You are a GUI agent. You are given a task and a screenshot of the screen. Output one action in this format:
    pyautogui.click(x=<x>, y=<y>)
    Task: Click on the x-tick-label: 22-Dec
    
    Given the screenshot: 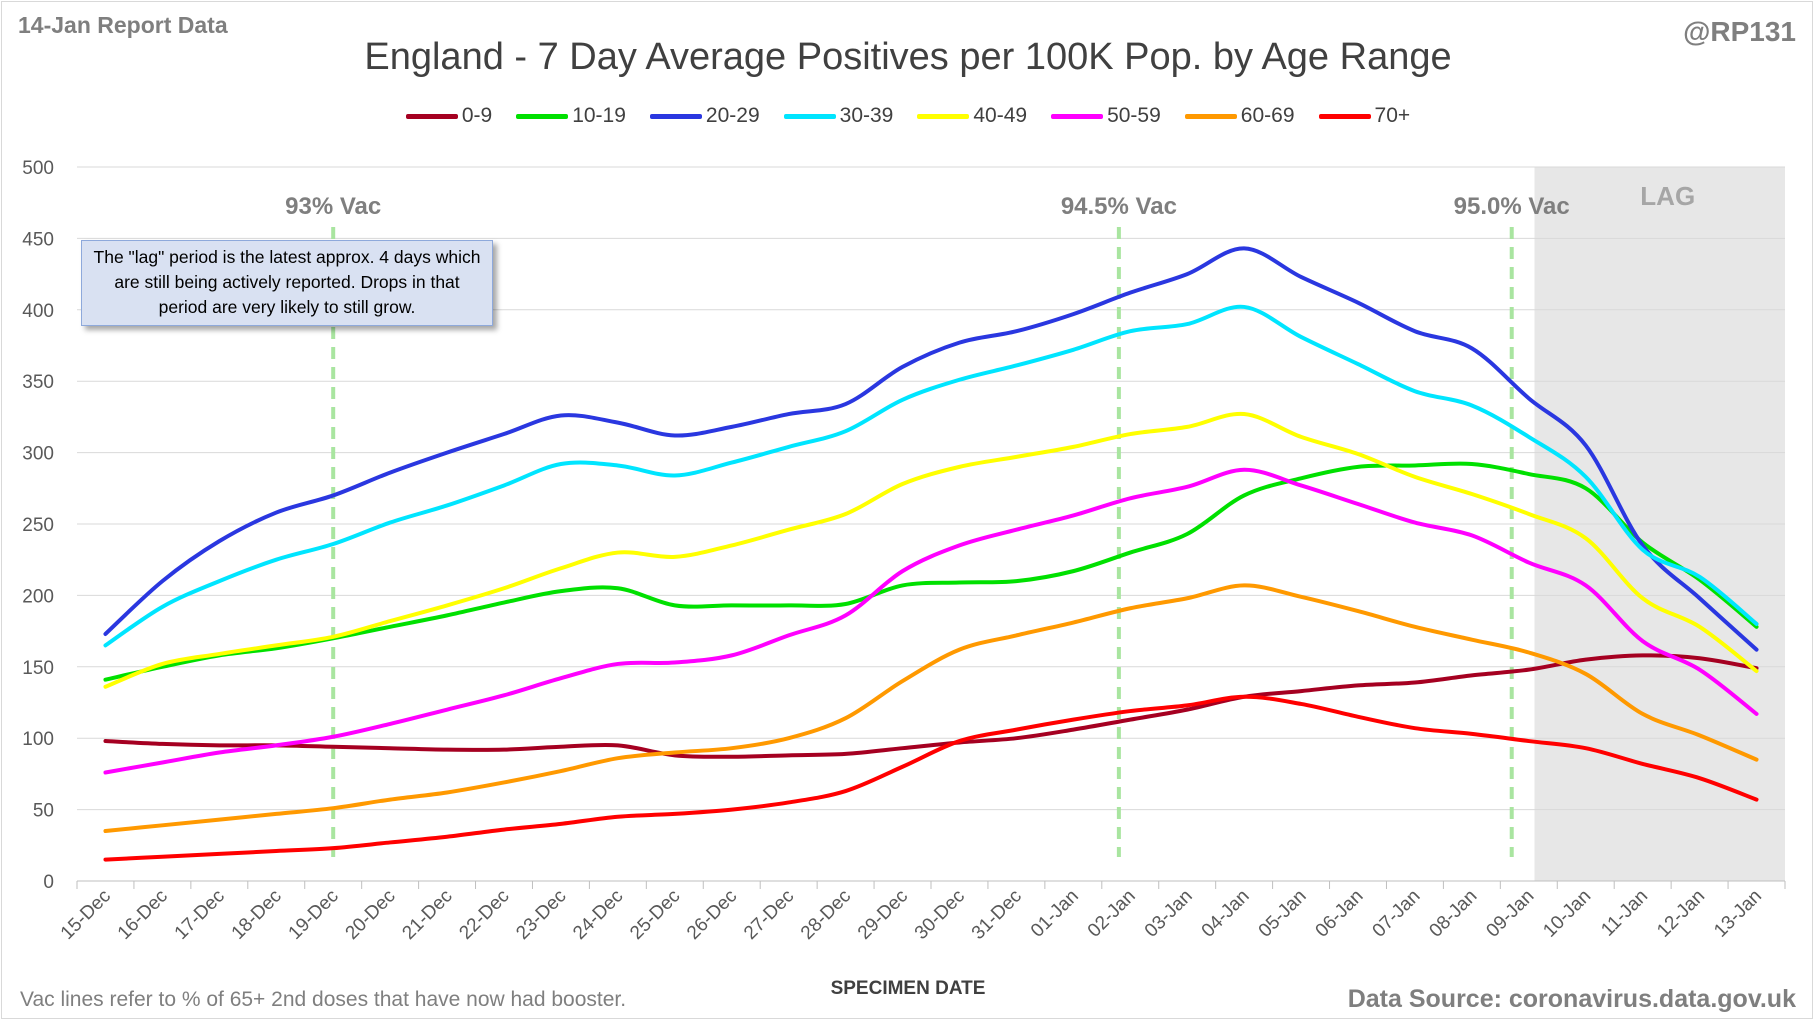 What is the action you would take?
    pyautogui.click(x=484, y=915)
    